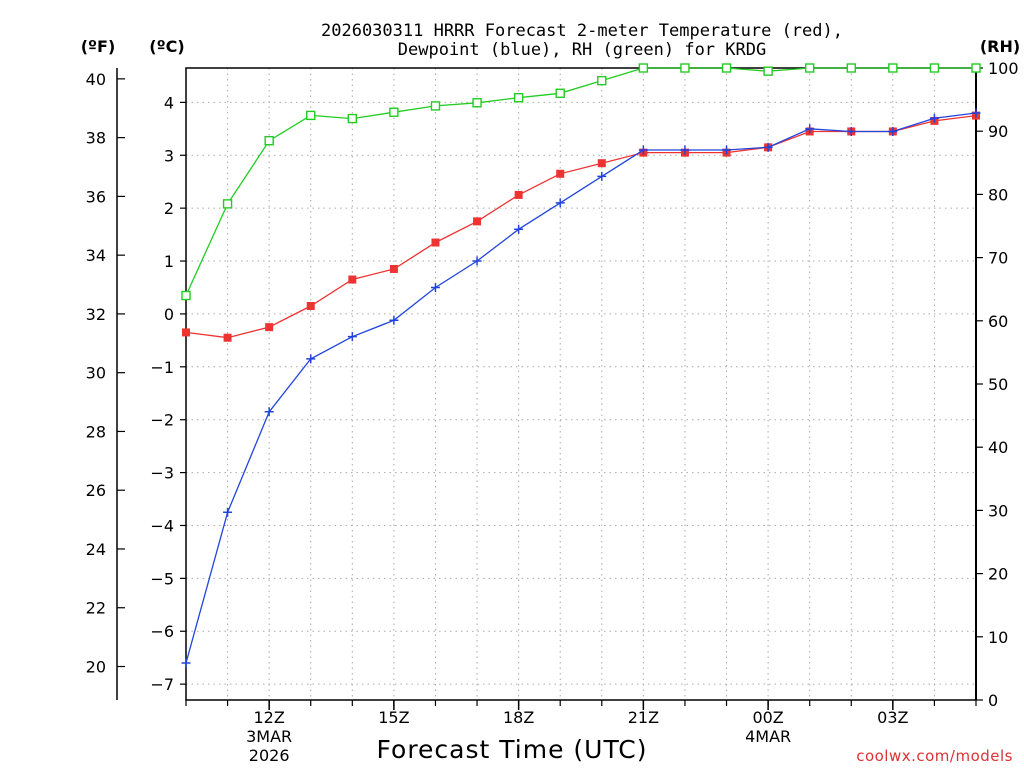  What do you see at coordinates (162, 578) in the screenshot?
I see `celsius-tick-label: −5` at bounding box center [162, 578].